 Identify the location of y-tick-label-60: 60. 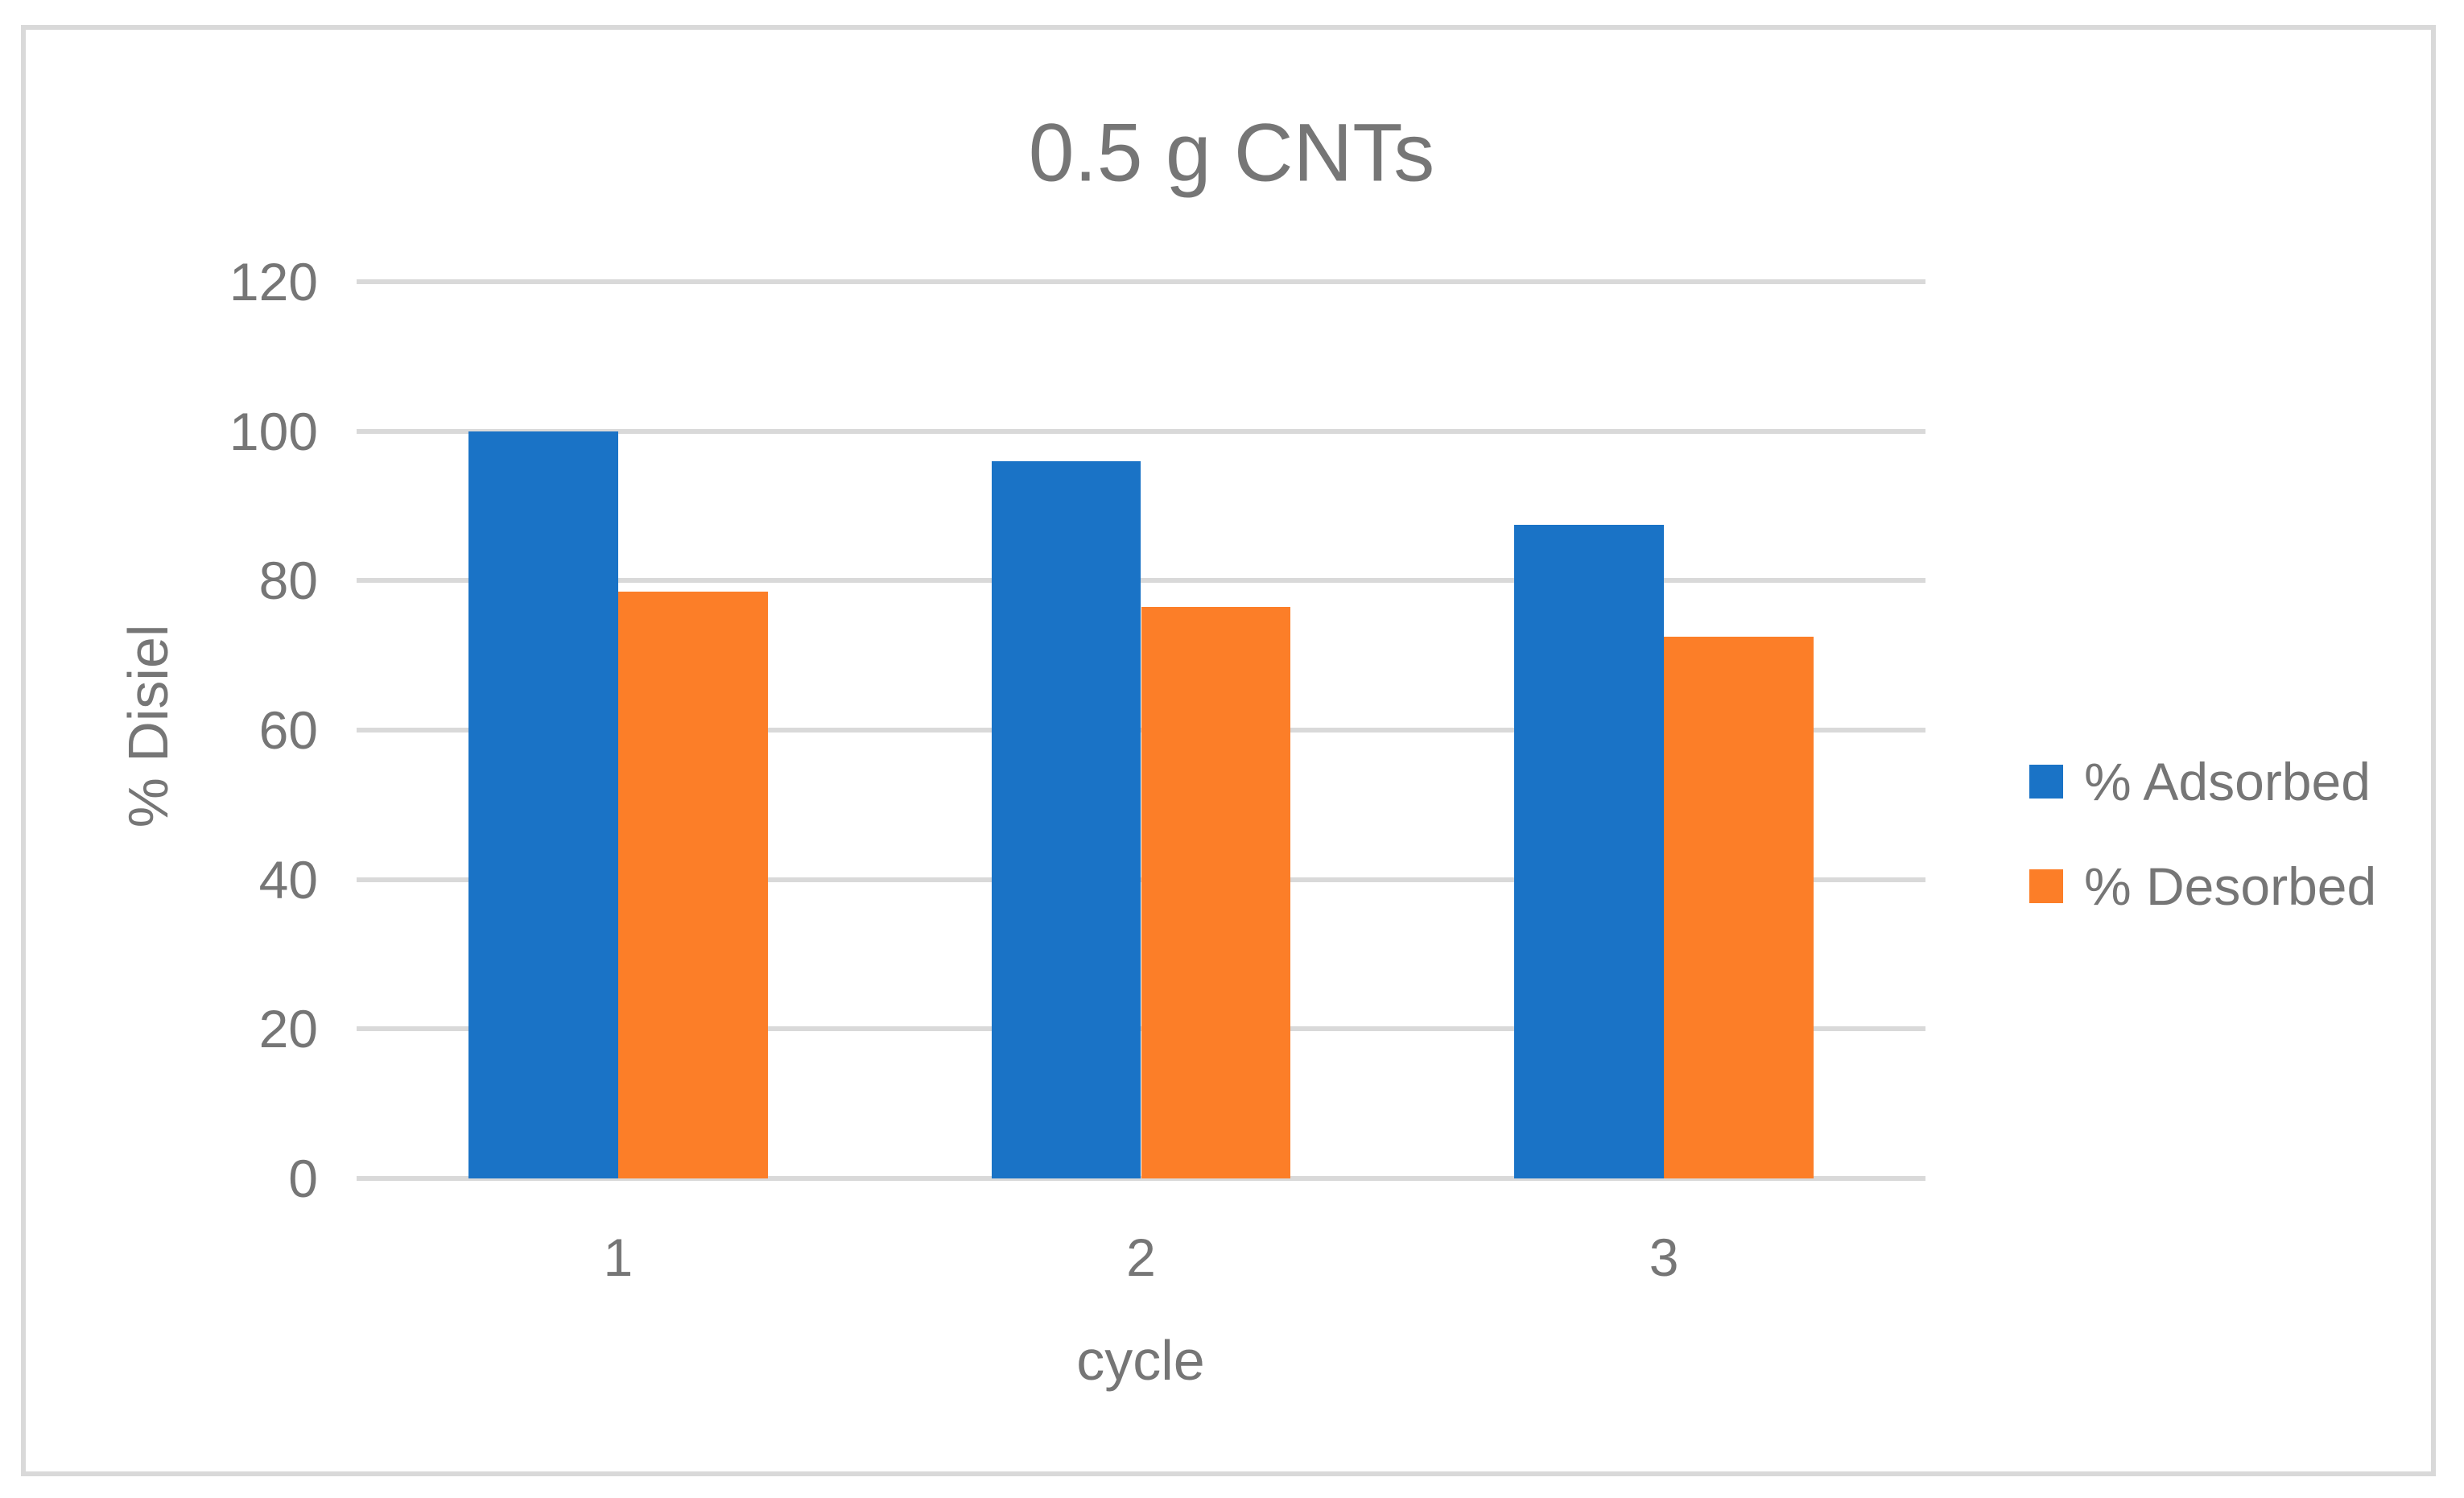
(288, 730).